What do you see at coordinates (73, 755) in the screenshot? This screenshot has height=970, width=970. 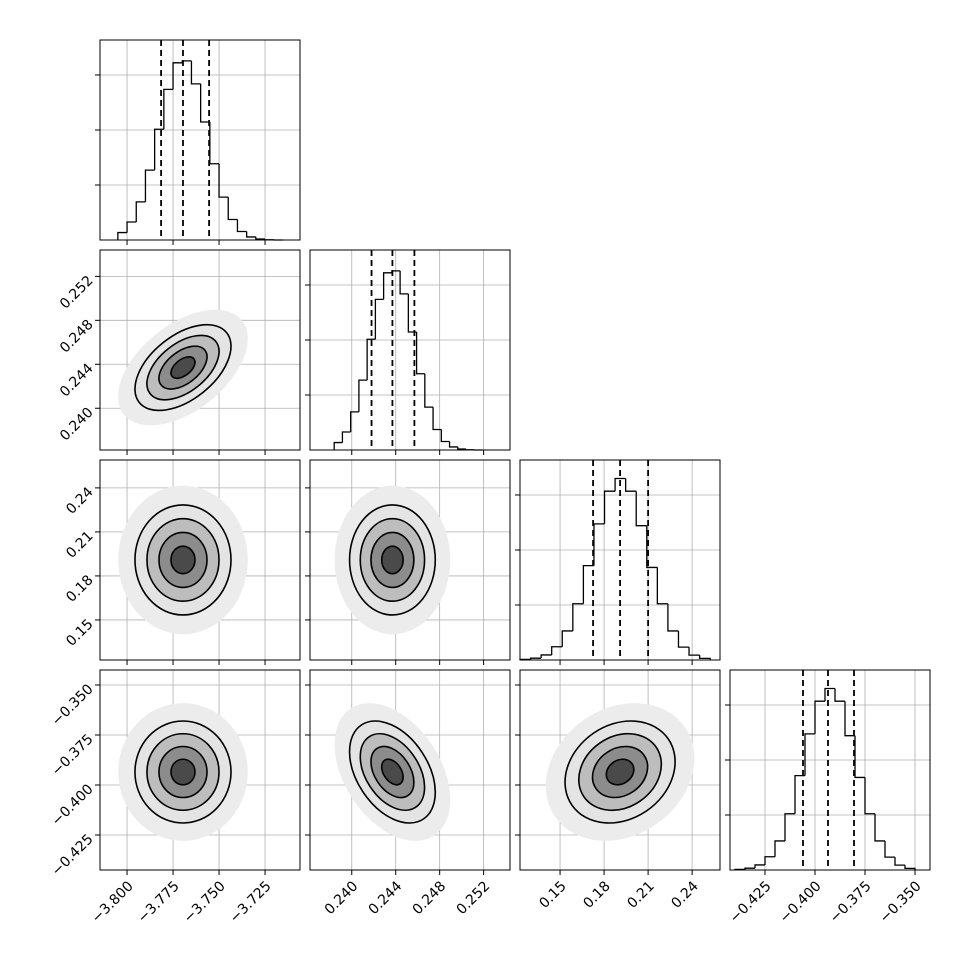 I see `y-tick-label: −0.375` at bounding box center [73, 755].